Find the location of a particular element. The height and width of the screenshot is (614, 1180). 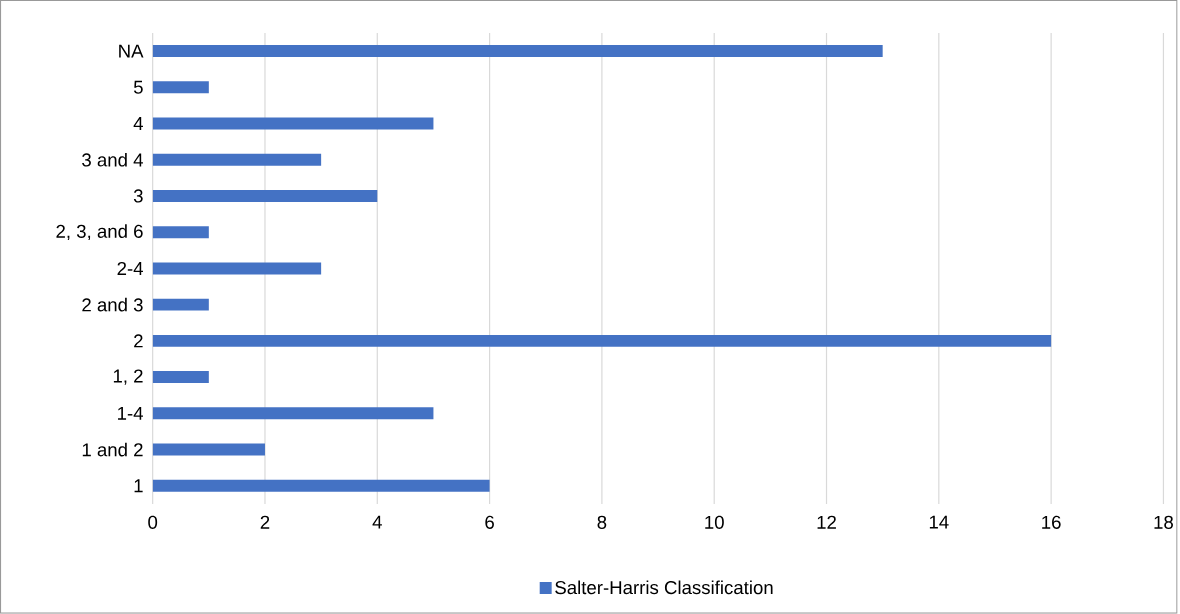

y-tick-label: 2, 3, and 6 is located at coordinates (99, 232).